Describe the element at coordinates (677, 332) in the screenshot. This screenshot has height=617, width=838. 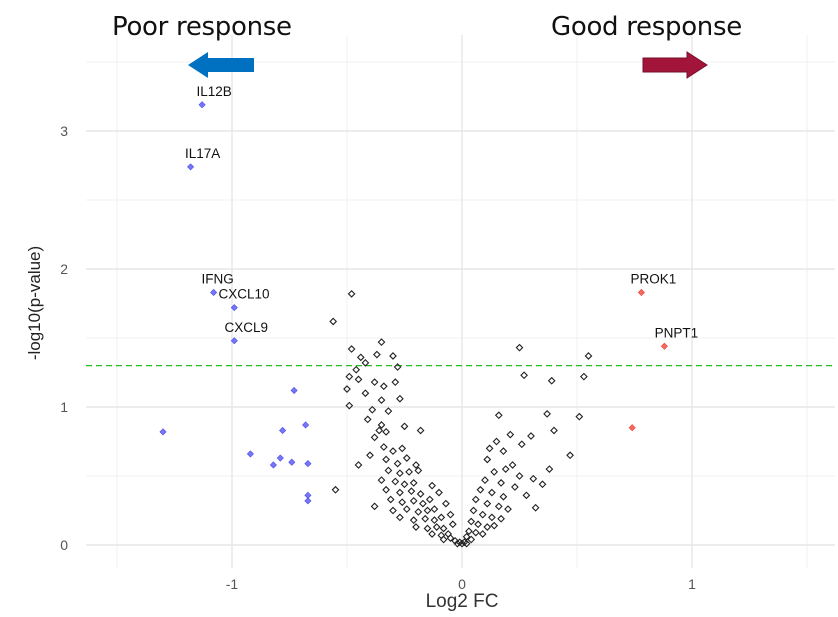
I see `gene-label: PNPT1` at that location.